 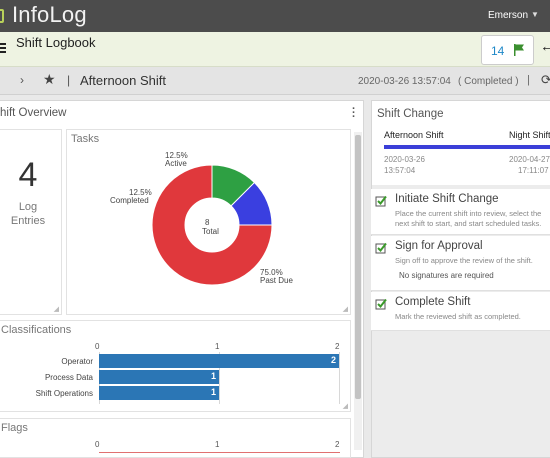 I want to click on shift-status: ( Completed ), so click(x=488, y=81).